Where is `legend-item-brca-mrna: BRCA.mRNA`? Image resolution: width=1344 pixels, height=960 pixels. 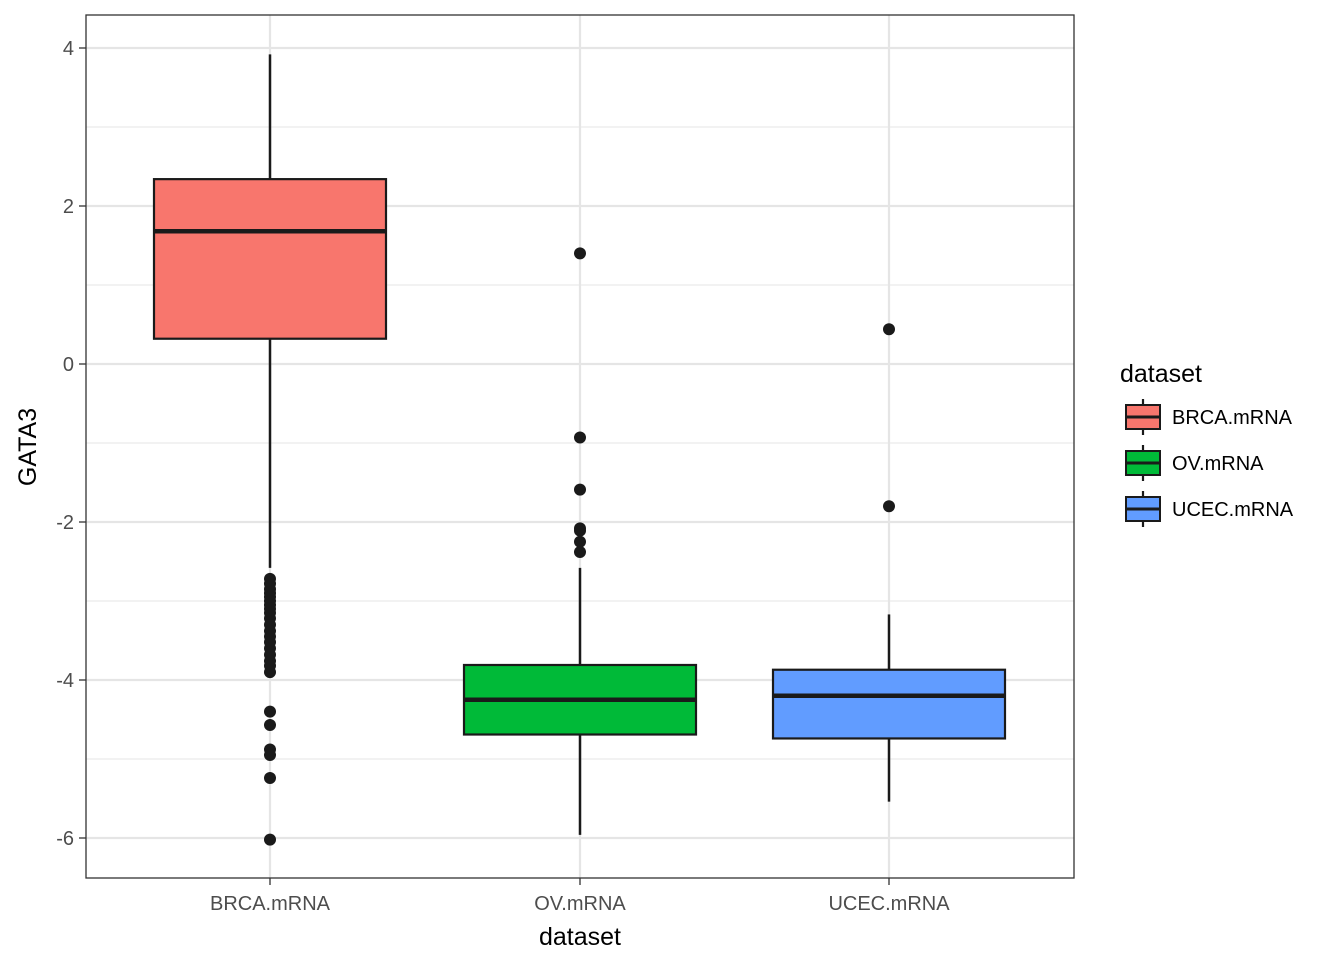 legend-item-brca-mrna: BRCA.mRNA is located at coordinates (1209, 417).